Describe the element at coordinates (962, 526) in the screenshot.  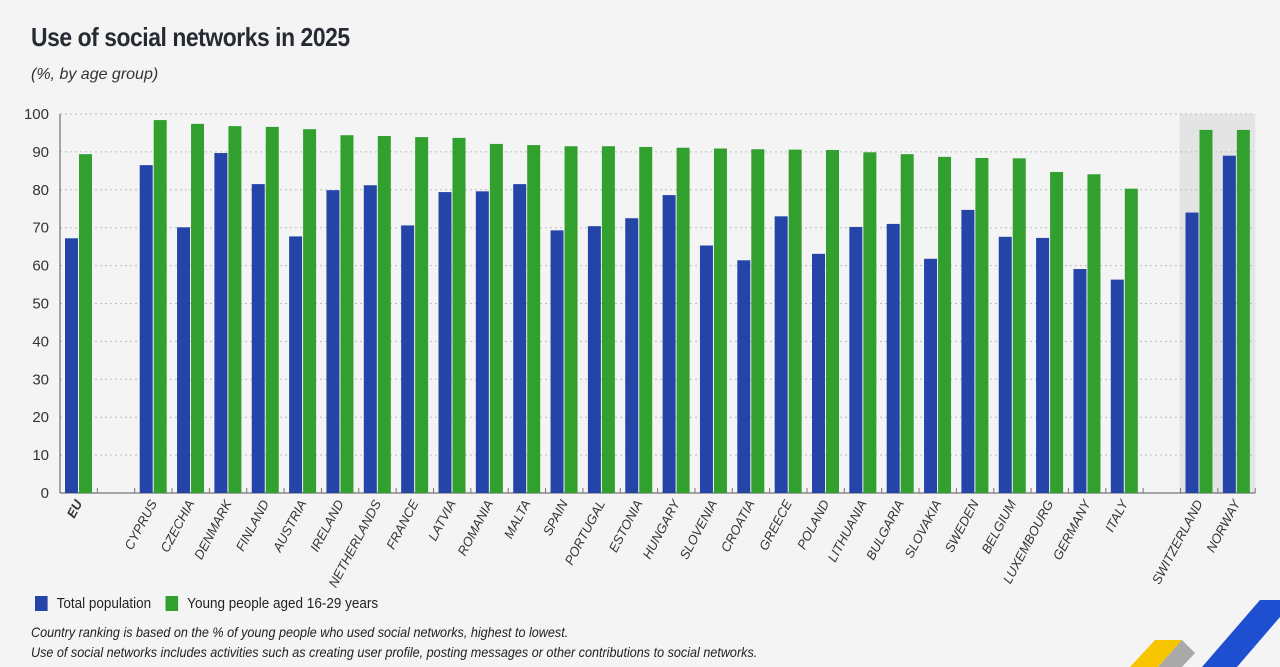
I see `x-tick-label: SWEDEN` at that location.